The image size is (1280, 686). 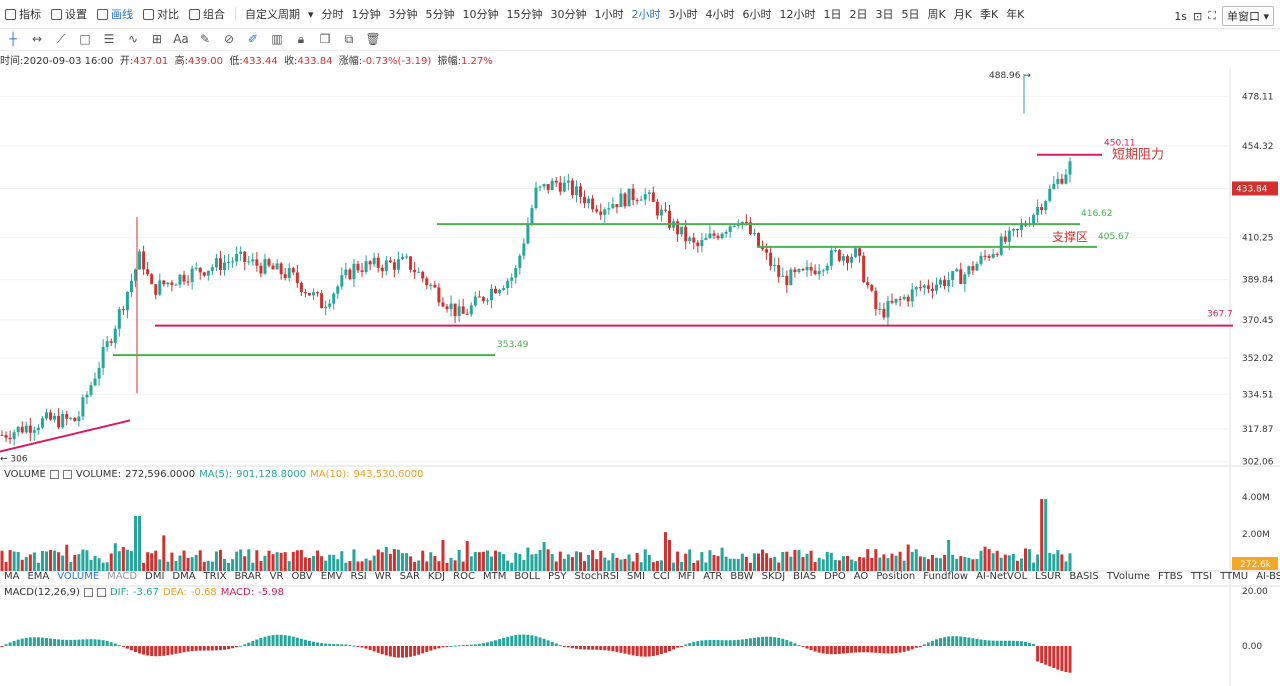 What do you see at coordinates (38, 576) in the screenshot?
I see `indicator-tab: EMA` at bounding box center [38, 576].